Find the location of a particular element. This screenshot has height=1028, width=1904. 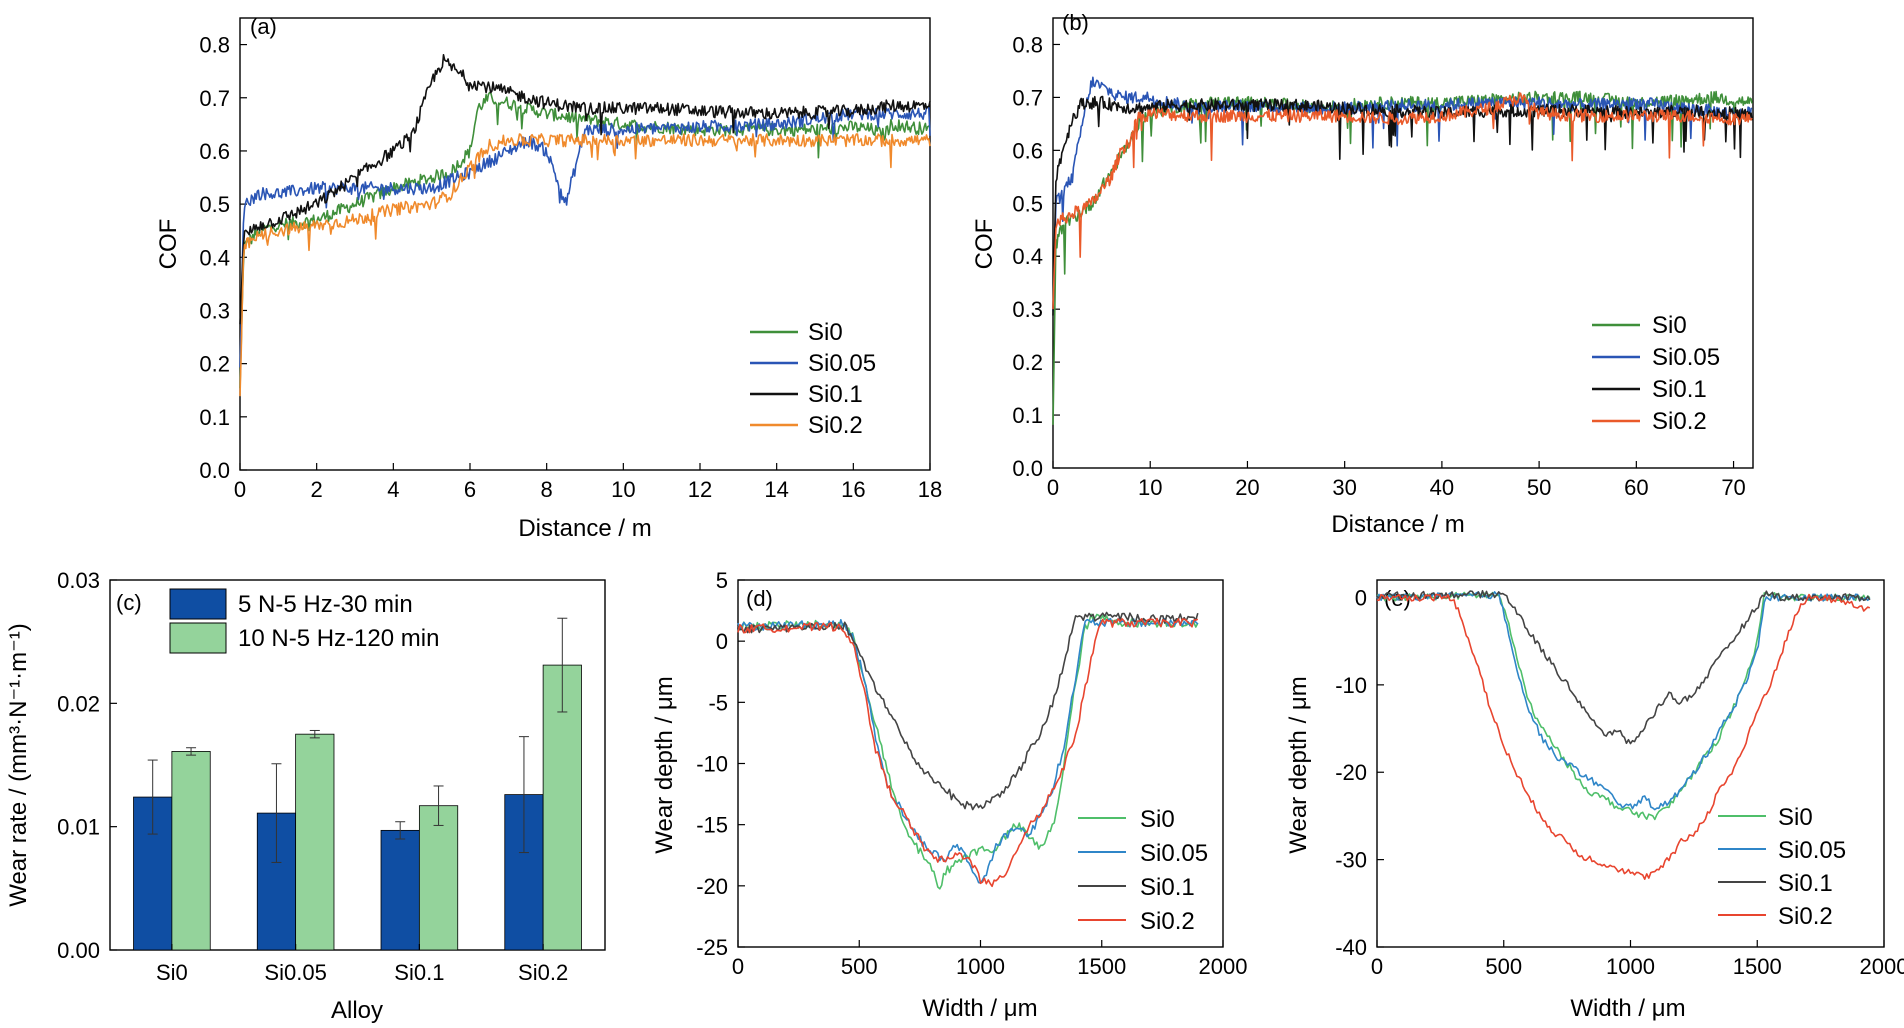

x-tick-label: 40 is located at coordinates (1442, 487).